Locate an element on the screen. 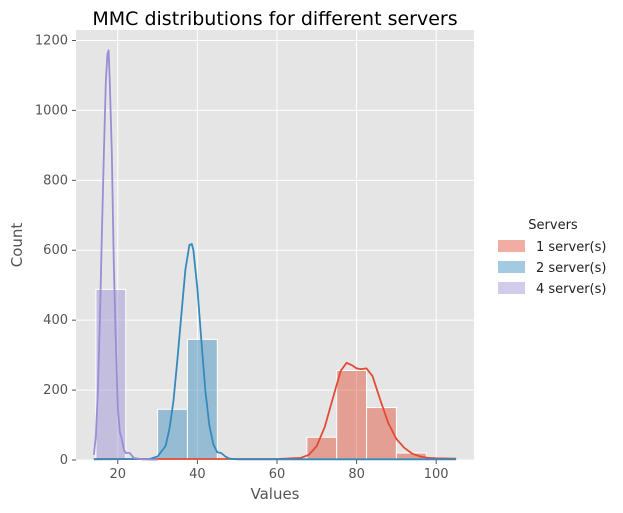 This screenshot has height=513, width=623. y-axis-label: Count is located at coordinates (17, 245).